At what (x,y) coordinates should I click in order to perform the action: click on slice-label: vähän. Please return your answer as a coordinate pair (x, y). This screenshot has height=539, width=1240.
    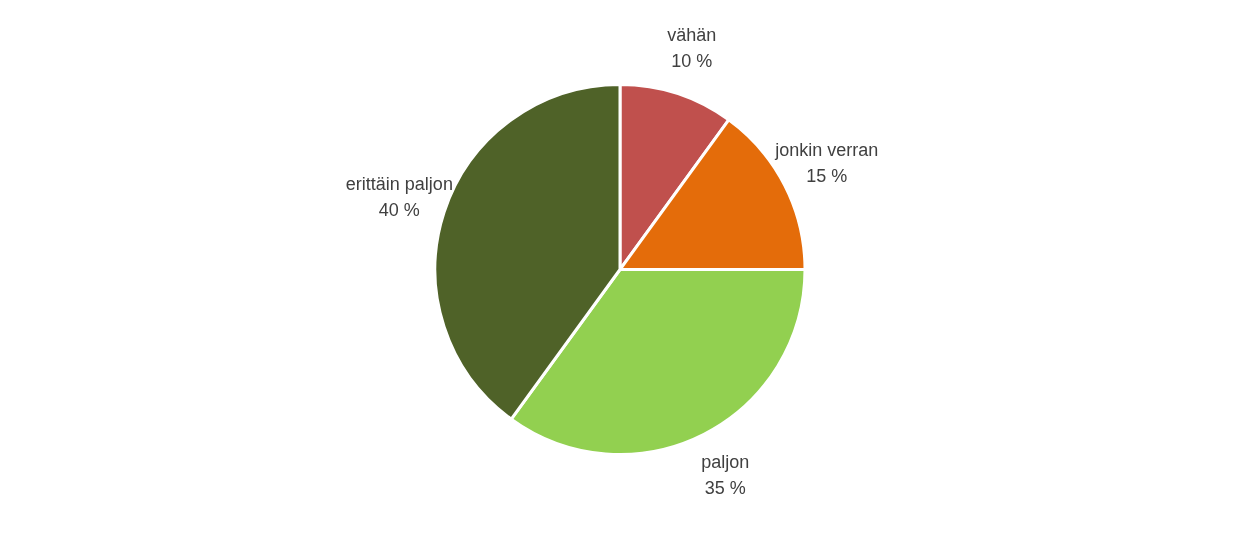
    Looking at the image, I should click on (692, 34).